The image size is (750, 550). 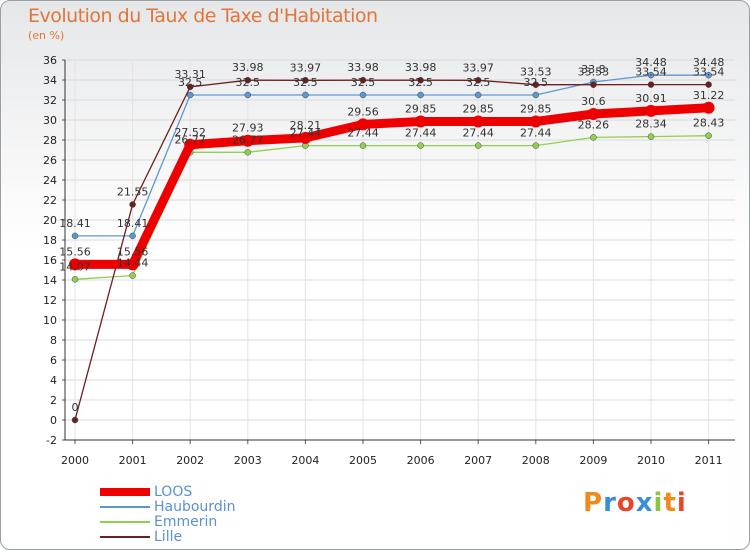 What do you see at coordinates (125, 522) in the screenshot?
I see `legend-swatch-emmerin` at bounding box center [125, 522].